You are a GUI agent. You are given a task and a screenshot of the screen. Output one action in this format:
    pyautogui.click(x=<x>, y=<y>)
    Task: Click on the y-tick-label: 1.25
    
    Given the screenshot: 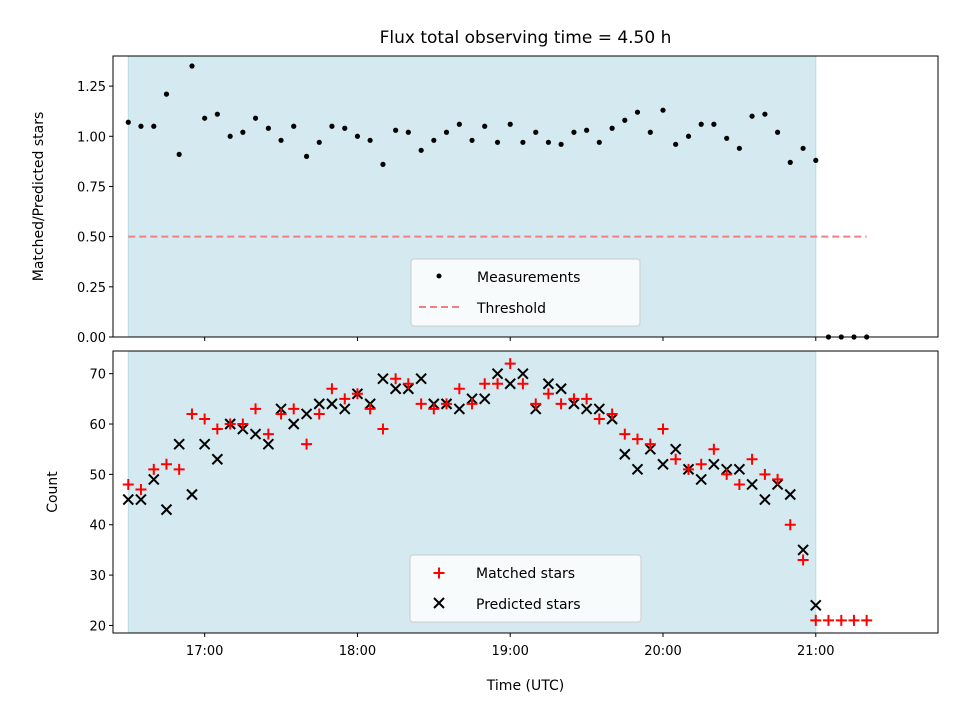 What is the action you would take?
    pyautogui.click(x=91, y=87)
    